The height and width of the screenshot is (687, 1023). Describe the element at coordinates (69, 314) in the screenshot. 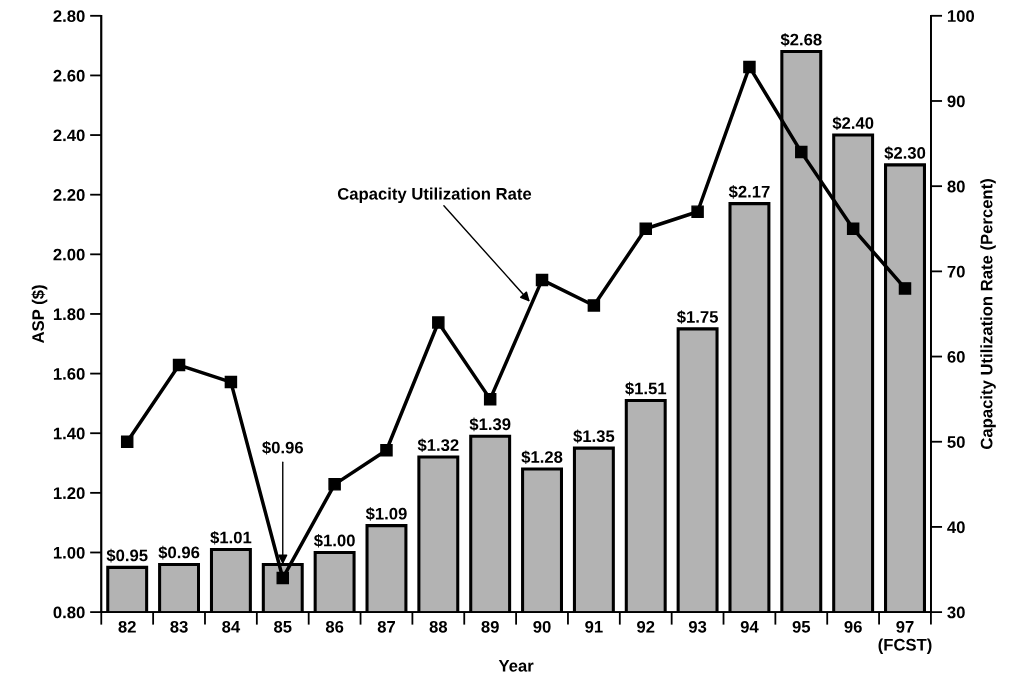

I see `y-tick-label: 1.80` at that location.